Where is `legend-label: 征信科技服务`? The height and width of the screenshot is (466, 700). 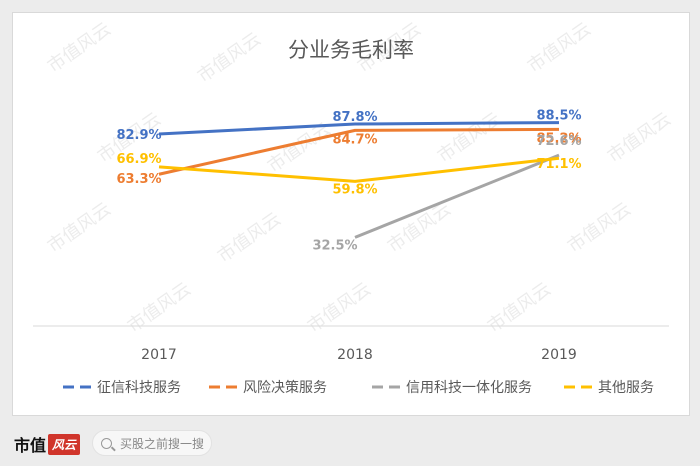
legend-label: 征信科技服务 is located at coordinates (139, 388).